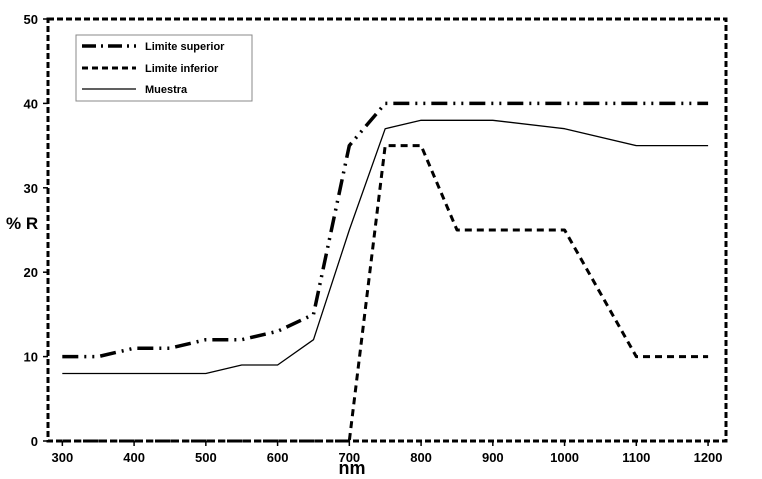 This screenshot has width=762, height=479. What do you see at coordinates (166, 90) in the screenshot?
I see `legend-label-muestra: Muestra` at bounding box center [166, 90].